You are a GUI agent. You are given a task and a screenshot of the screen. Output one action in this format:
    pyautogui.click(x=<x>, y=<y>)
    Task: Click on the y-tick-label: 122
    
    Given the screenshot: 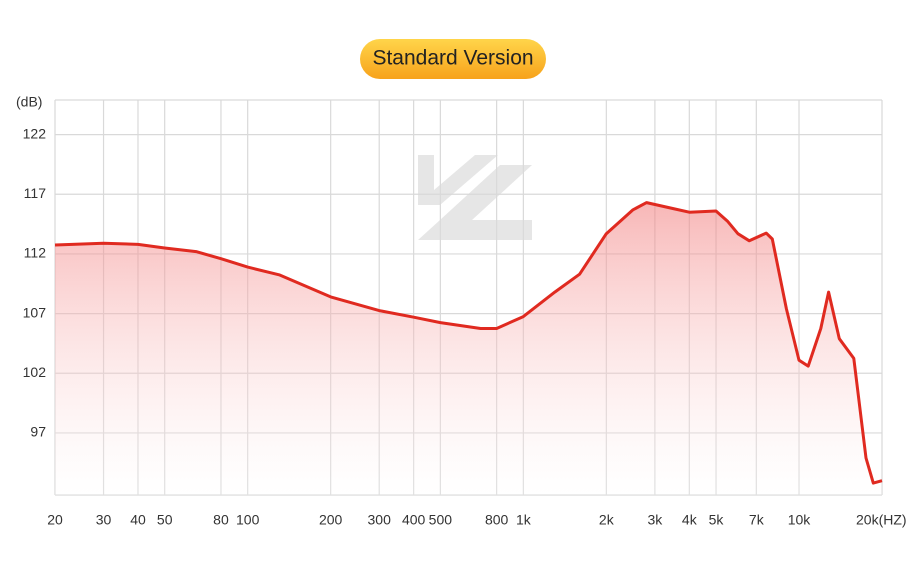 What is the action you would take?
    pyautogui.click(x=35, y=133)
    